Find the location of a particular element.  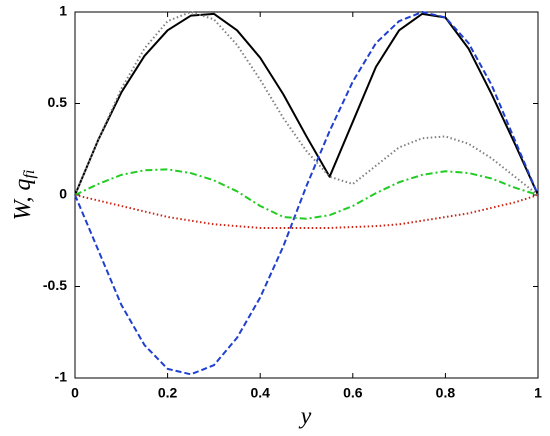

x-axis-title: y is located at coordinates (305, 417).